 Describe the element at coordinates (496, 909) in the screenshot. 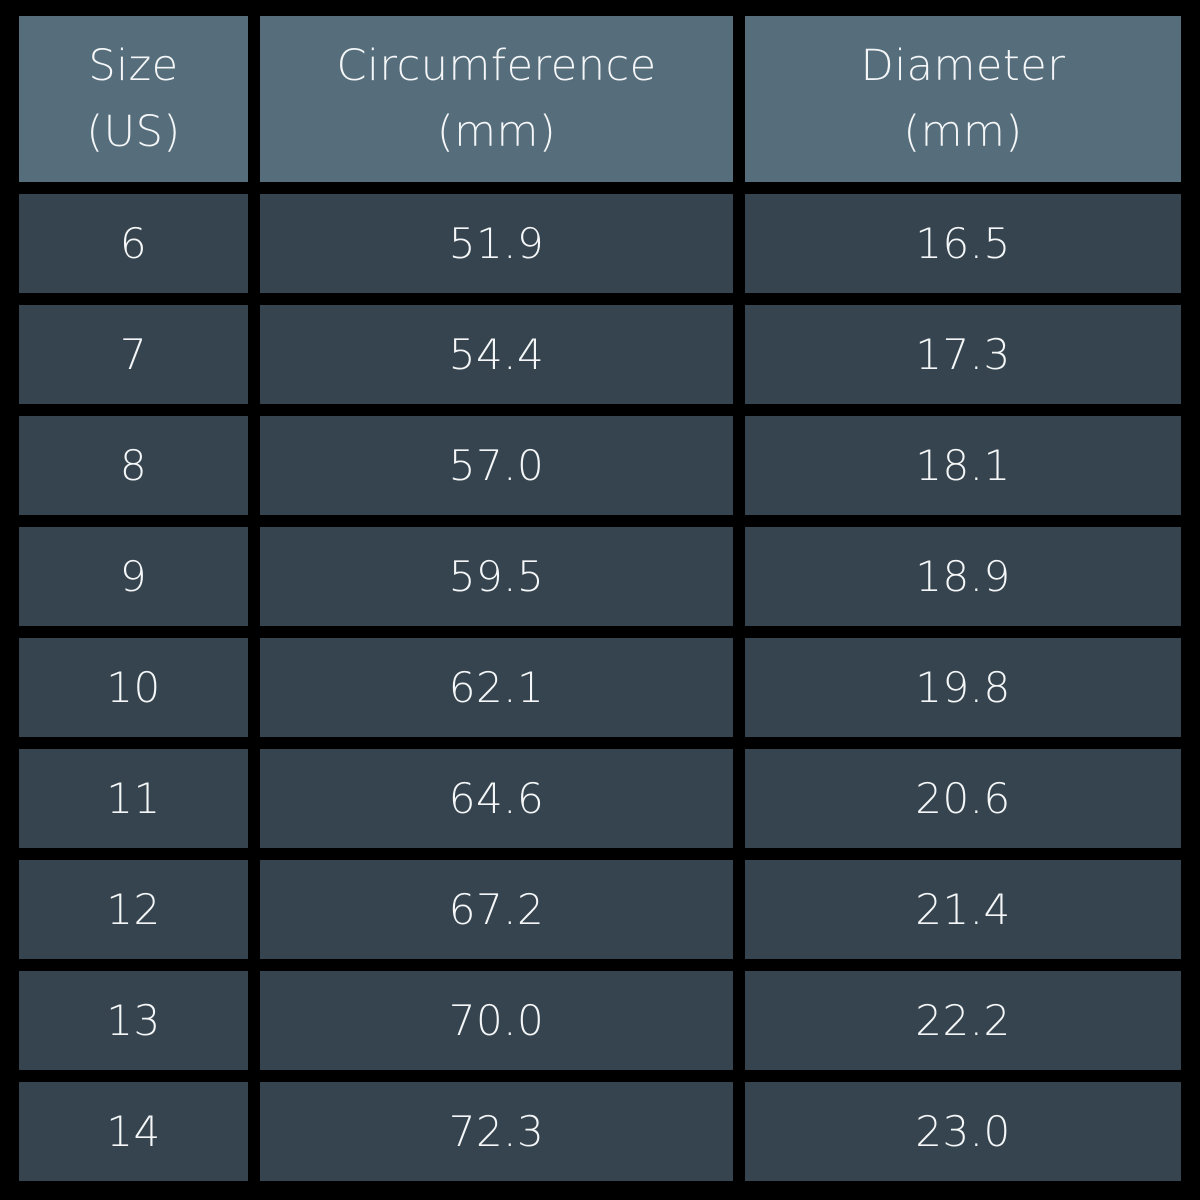

I see `circumference-cell: 67.2` at that location.